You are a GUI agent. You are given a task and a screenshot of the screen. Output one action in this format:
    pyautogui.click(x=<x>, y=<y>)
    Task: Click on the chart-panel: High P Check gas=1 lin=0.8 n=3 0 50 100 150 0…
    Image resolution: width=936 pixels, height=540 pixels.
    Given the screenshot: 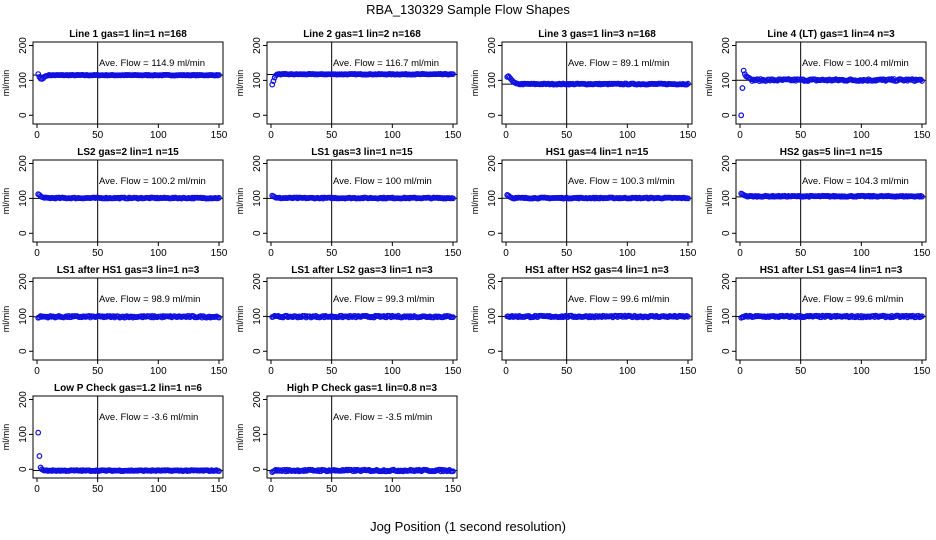 What is the action you would take?
    pyautogui.click(x=348, y=439)
    